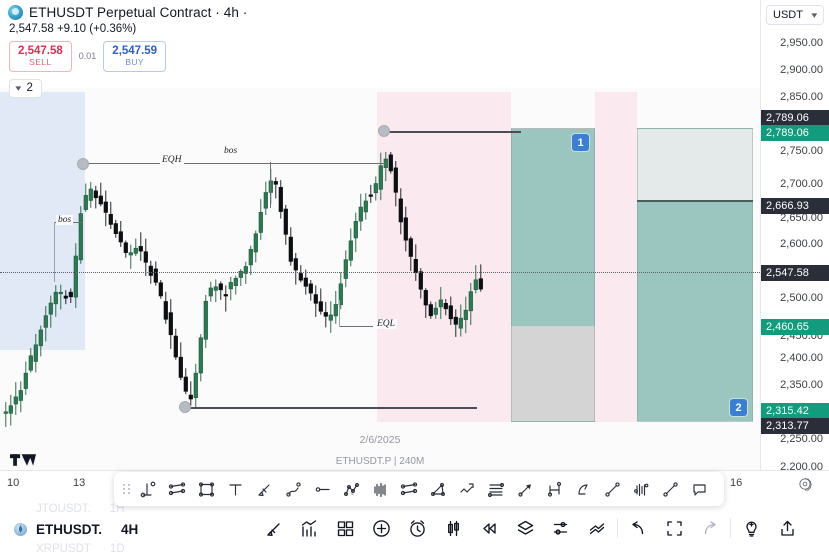 The height and width of the screenshot is (556, 829). What do you see at coordinates (583, 489) in the screenshot?
I see `curve-tool-icon` at bounding box center [583, 489].